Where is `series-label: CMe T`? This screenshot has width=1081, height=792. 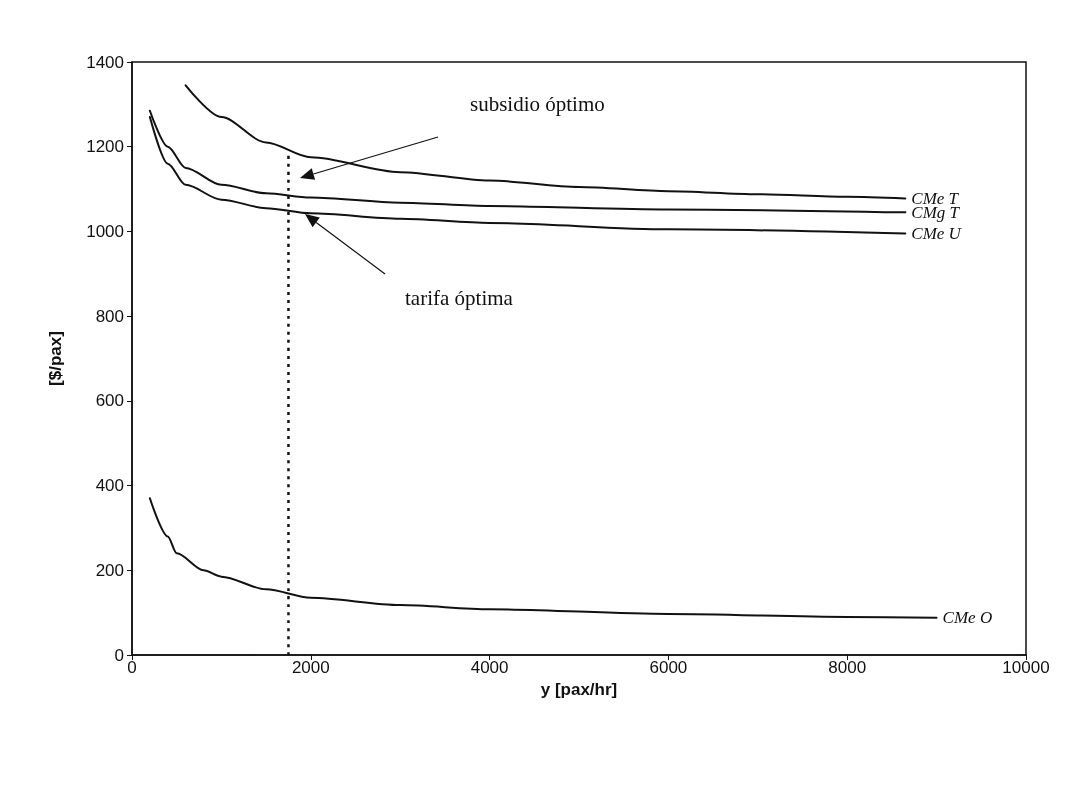 series-label: CMe T is located at coordinates (935, 198).